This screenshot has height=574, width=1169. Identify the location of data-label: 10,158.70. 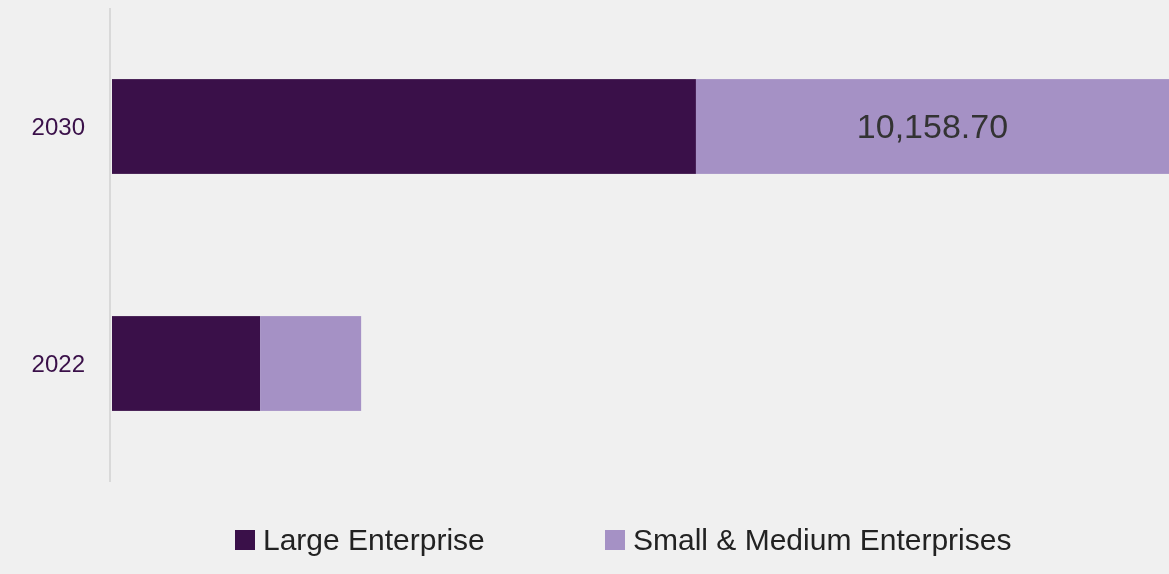
(932, 126).